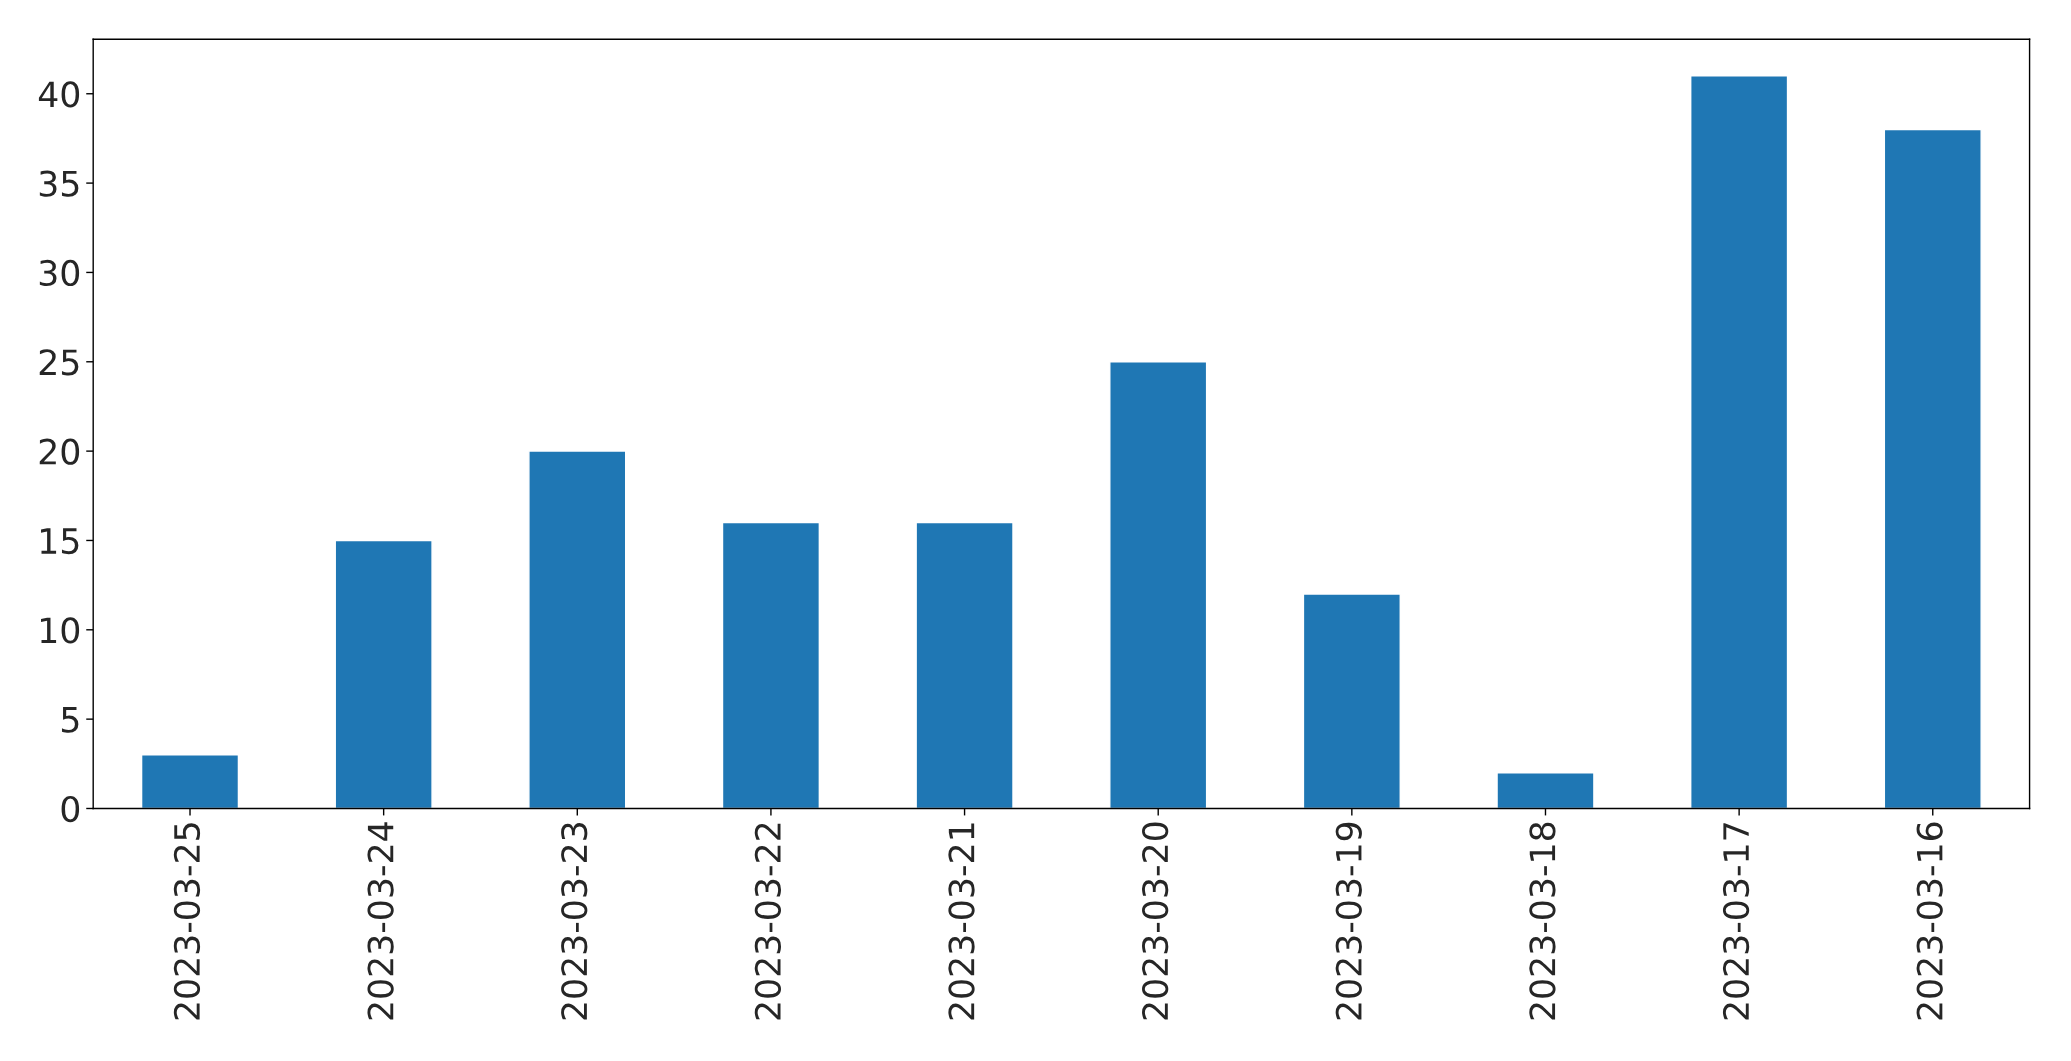 Image resolution: width=2071 pixels, height=1061 pixels. What do you see at coordinates (60, 630) in the screenshot?
I see `y-tick-label: 10` at bounding box center [60, 630].